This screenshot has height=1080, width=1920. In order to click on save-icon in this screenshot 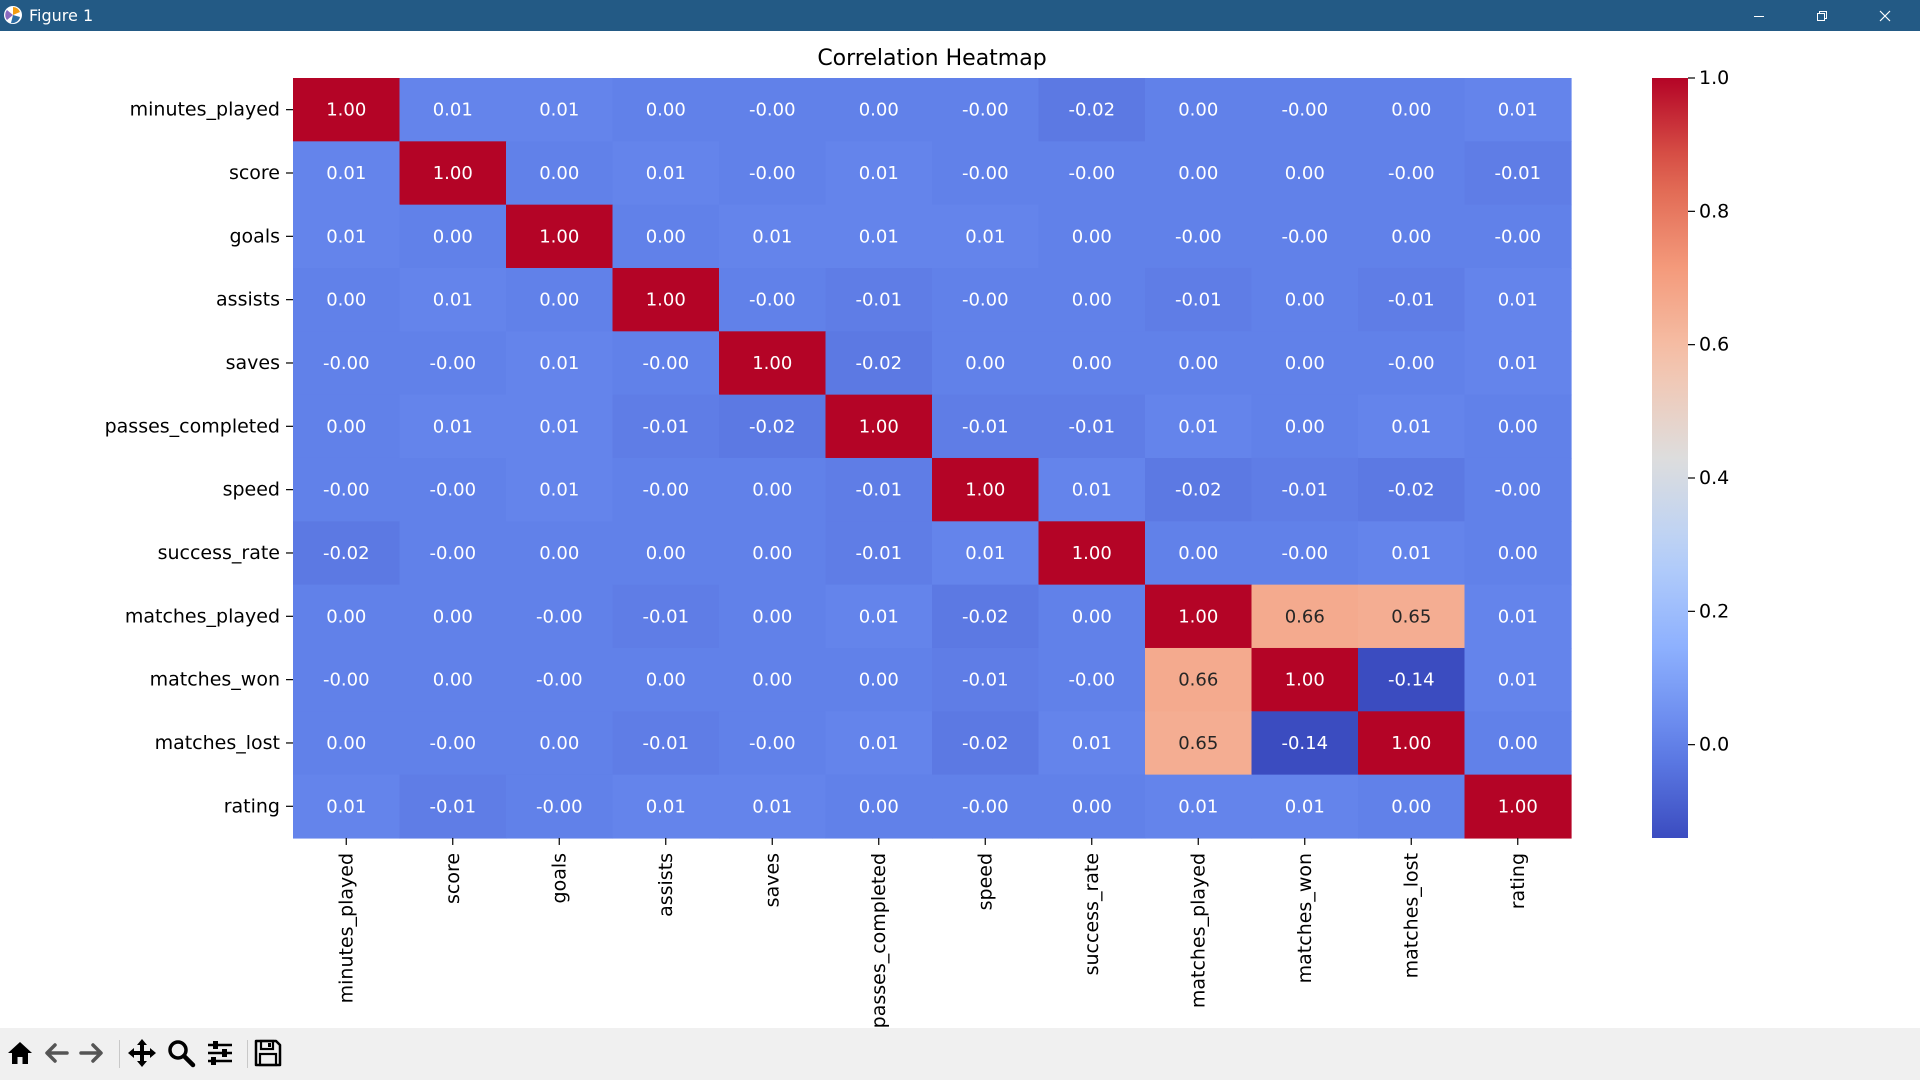, I will do `click(268, 1053)`.